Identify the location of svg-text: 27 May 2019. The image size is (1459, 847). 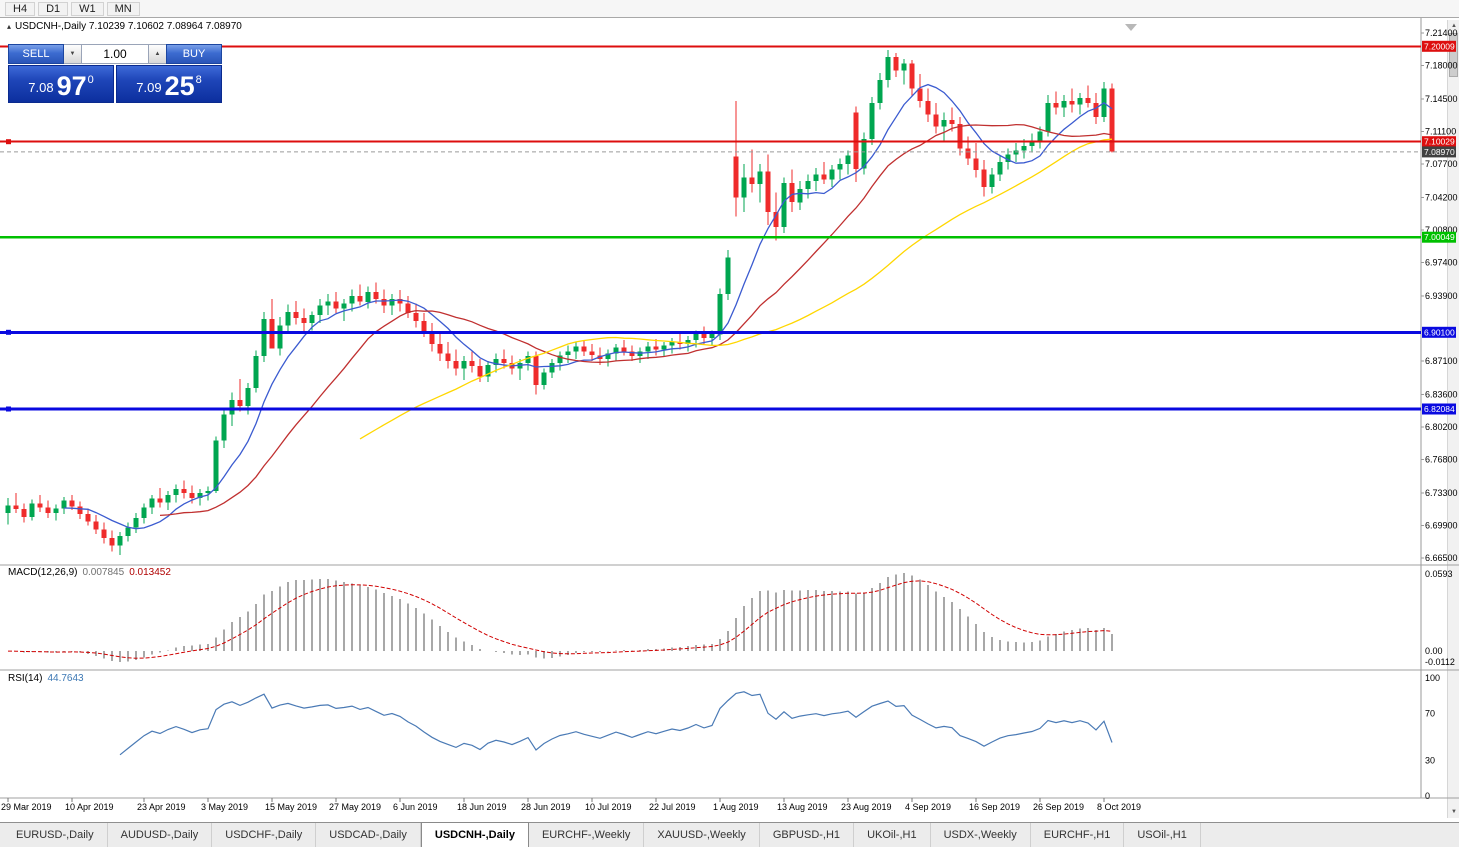
(355, 807).